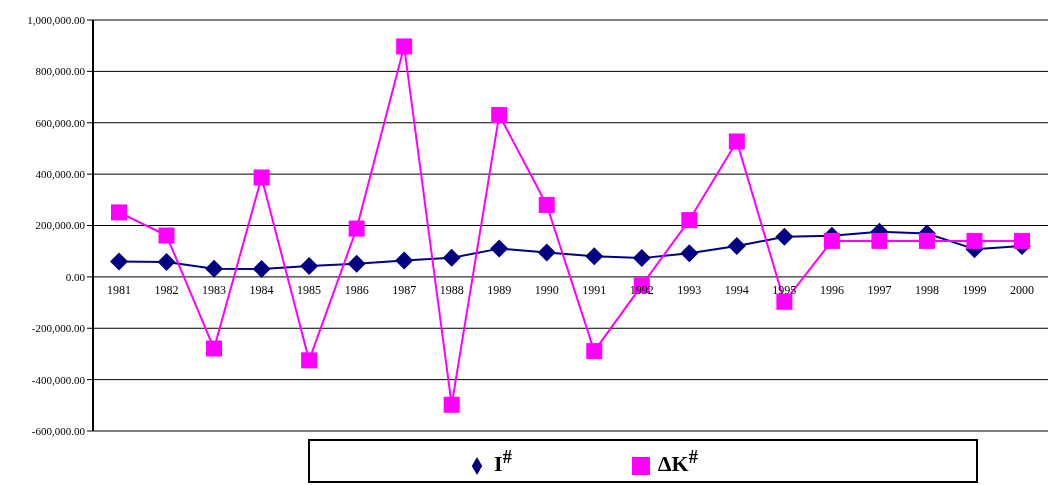 The height and width of the screenshot is (485, 1055). Describe the element at coordinates (356, 289) in the screenshot. I see `x-tick-label: 1986` at that location.